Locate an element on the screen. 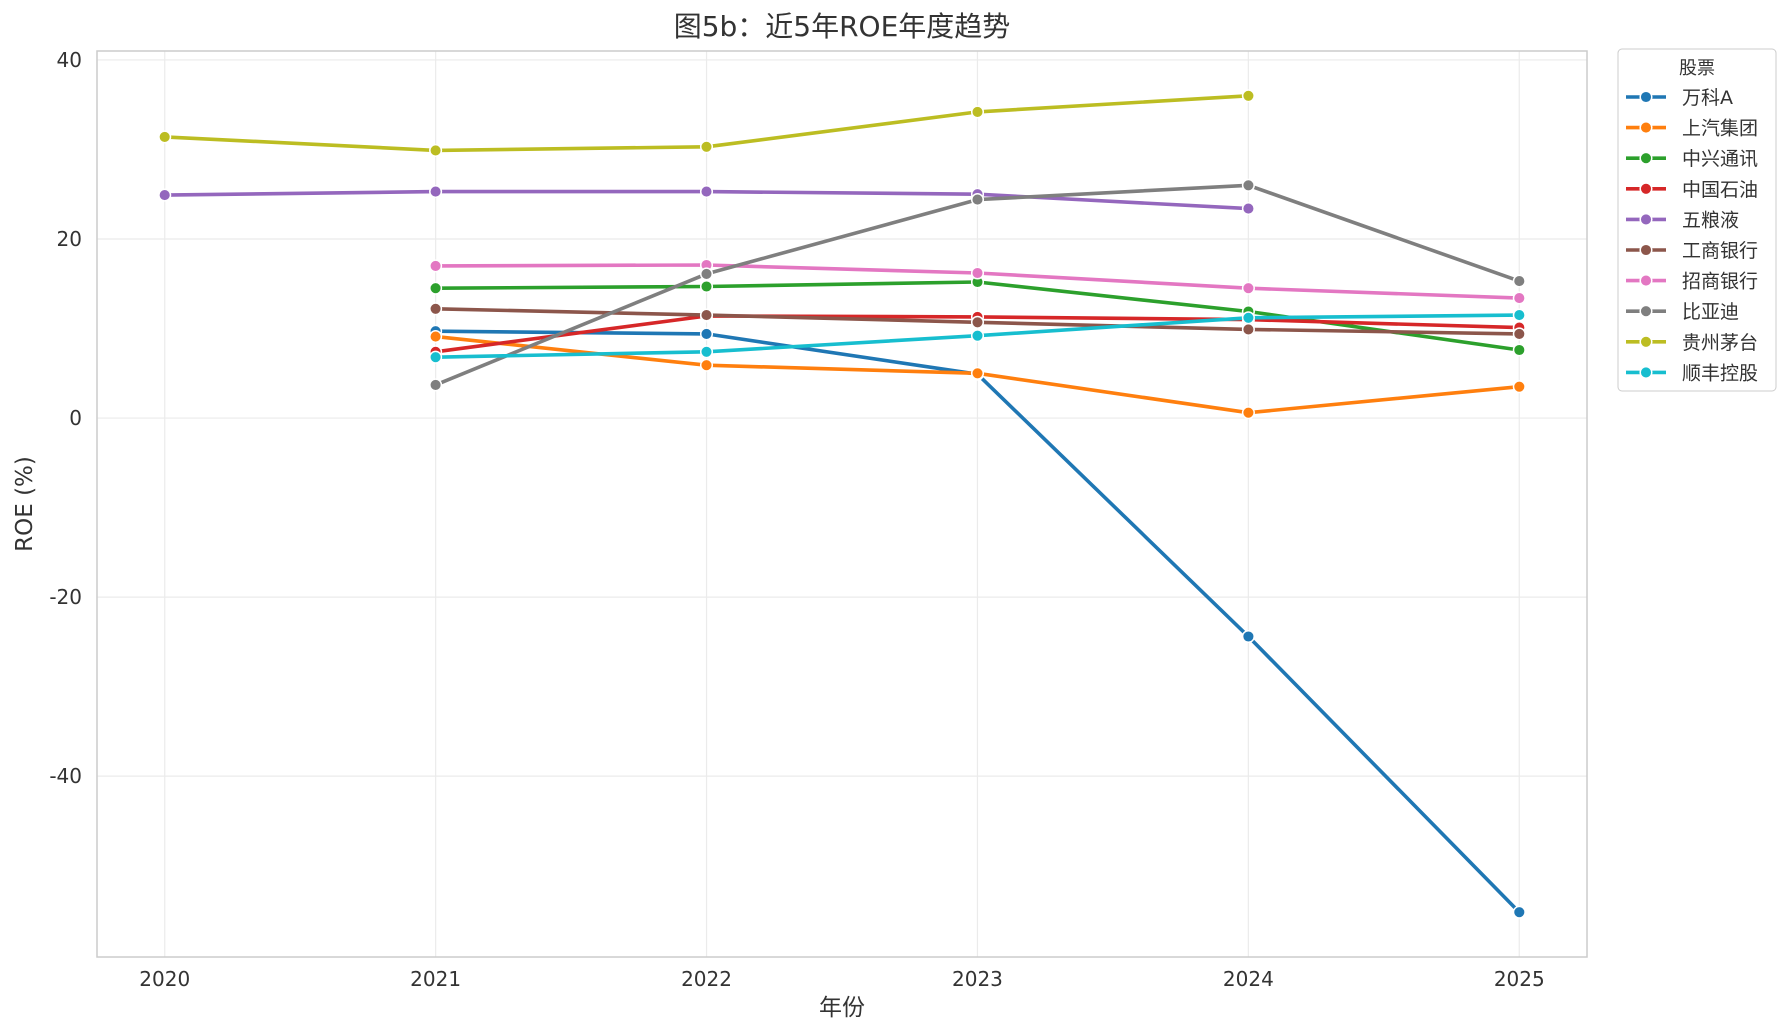  legend-label: 中兴通讯 is located at coordinates (1720, 159).